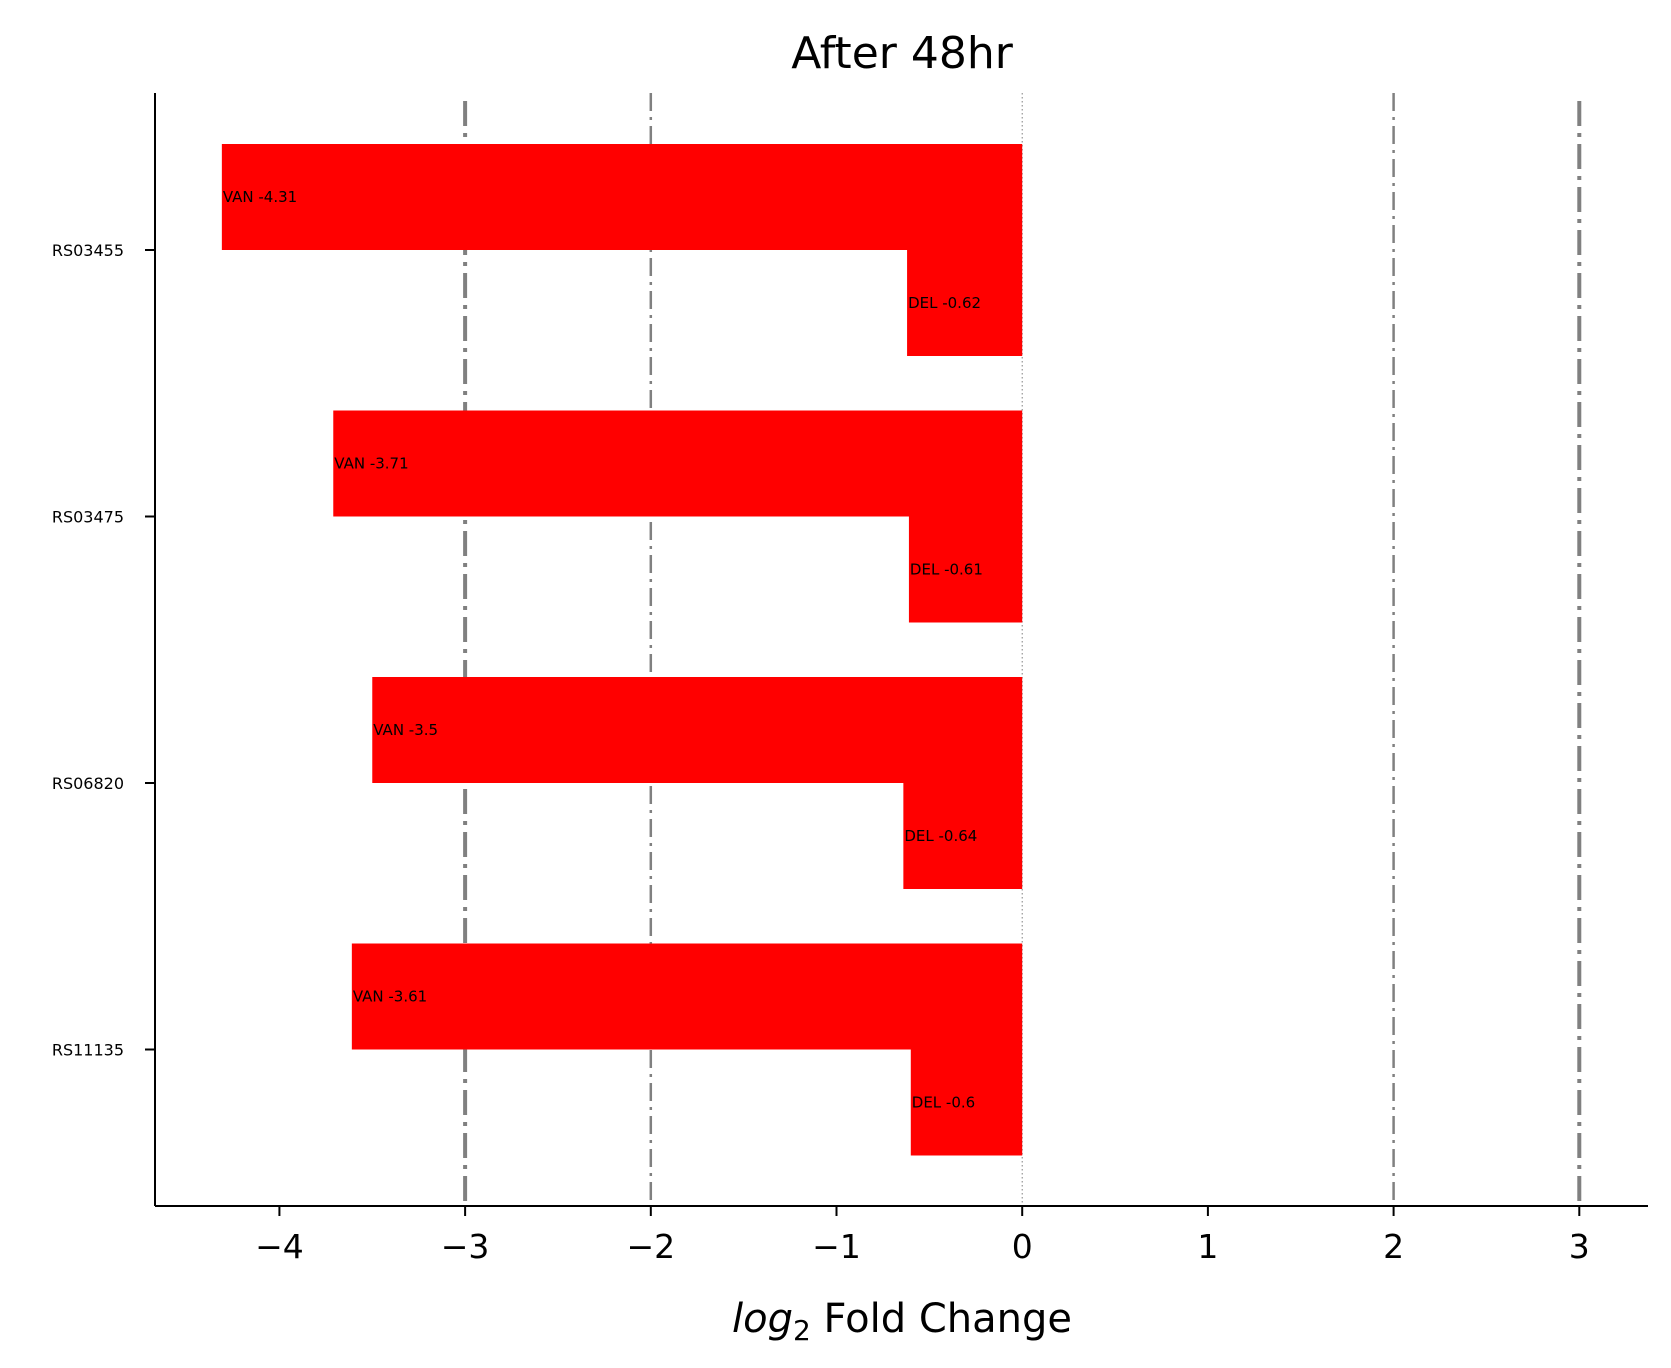  I want to click on x-tick-label: −4, so click(279, 1246).